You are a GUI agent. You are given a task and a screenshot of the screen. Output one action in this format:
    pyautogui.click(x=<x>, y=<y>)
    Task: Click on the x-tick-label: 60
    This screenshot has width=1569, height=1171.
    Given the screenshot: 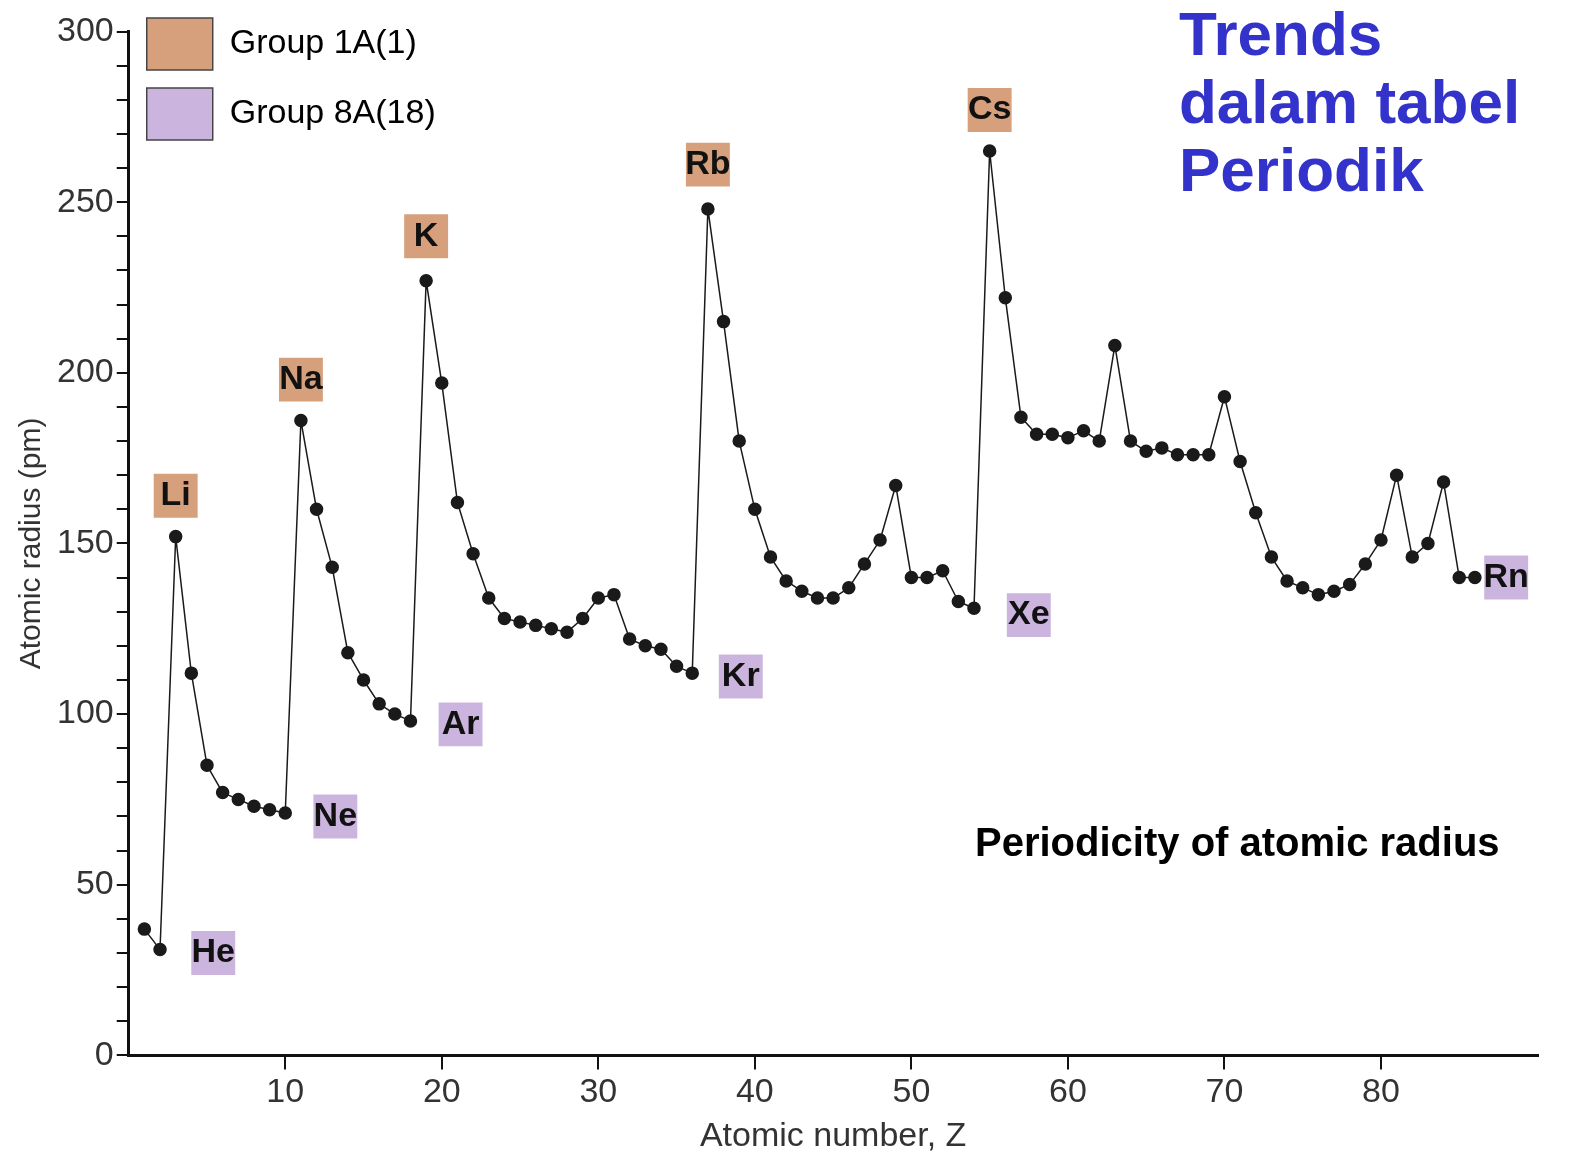 What is the action you would take?
    pyautogui.click(x=1068, y=1090)
    